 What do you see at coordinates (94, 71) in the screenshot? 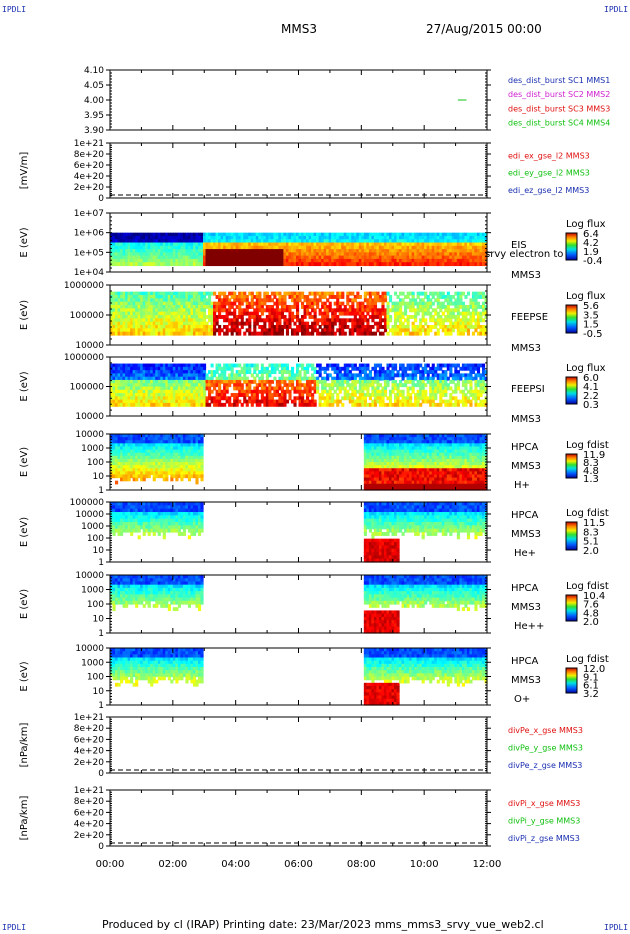
I see `y-tick-label: 4.10` at bounding box center [94, 71].